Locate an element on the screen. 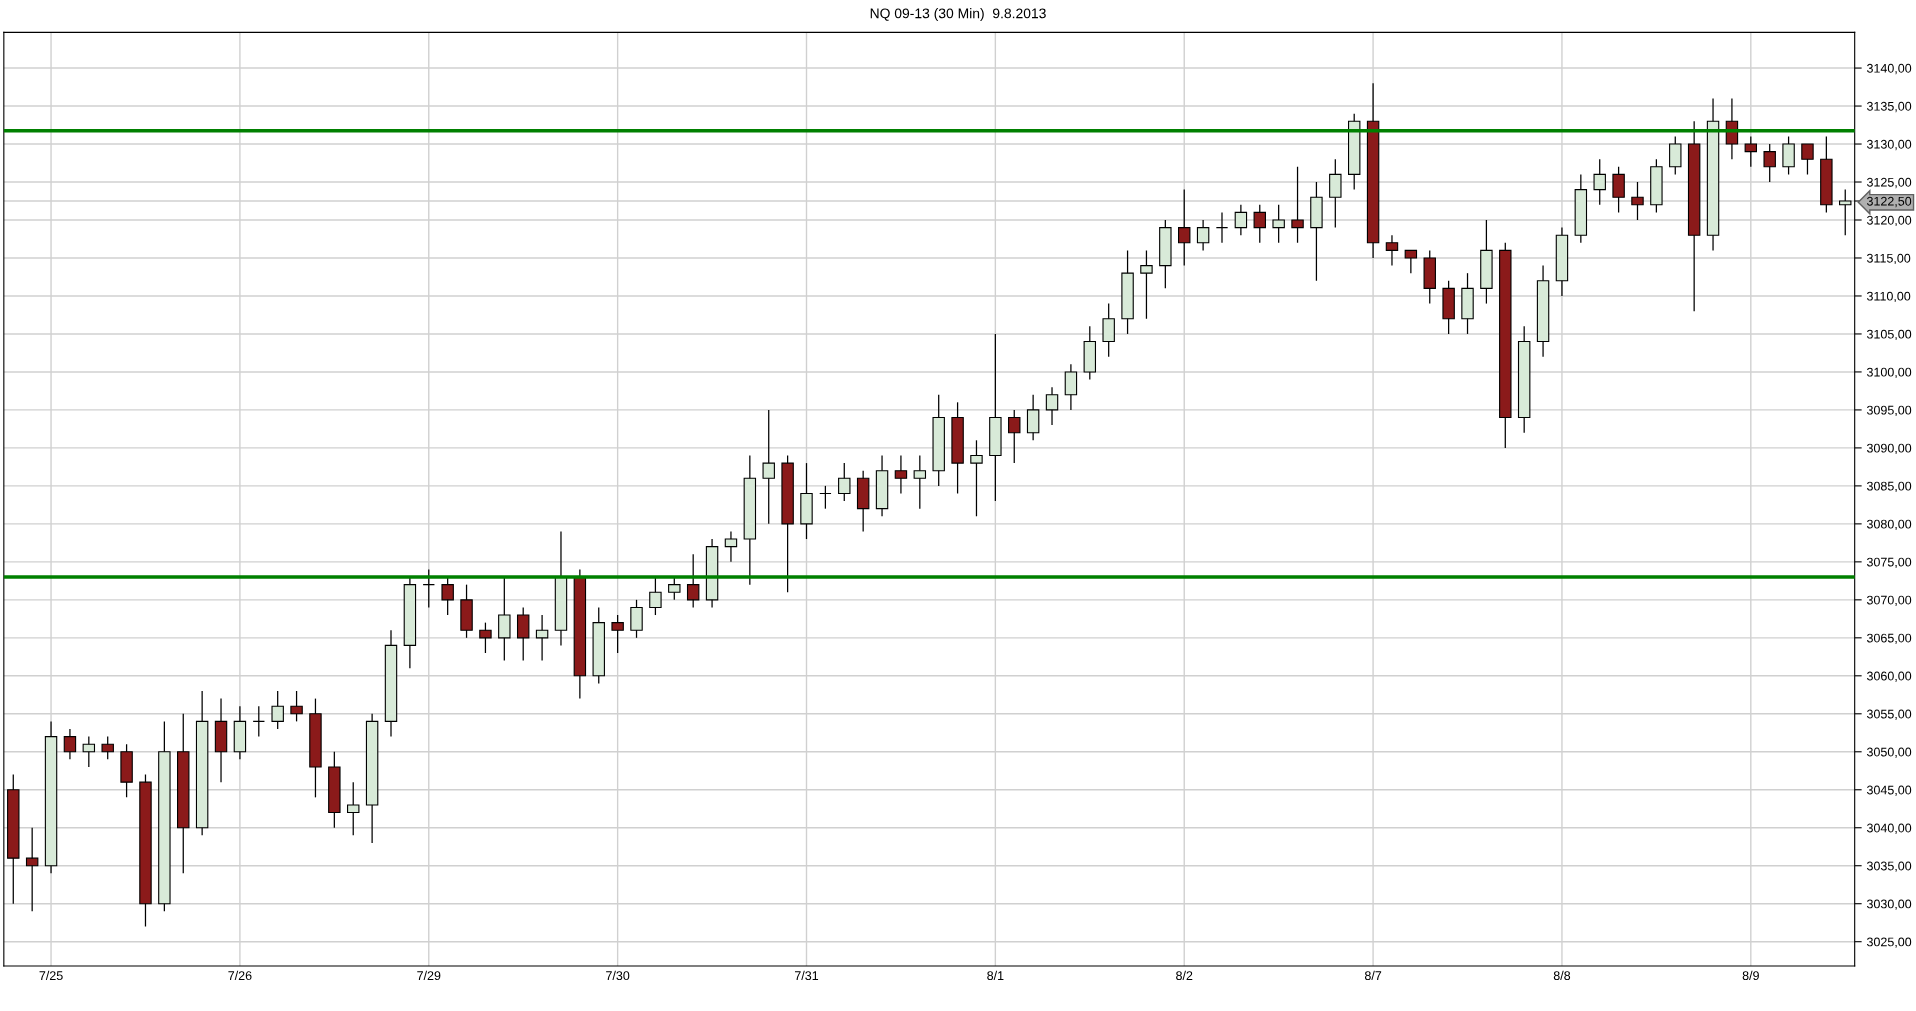  x-tick-label: 7/29 is located at coordinates (429, 975).